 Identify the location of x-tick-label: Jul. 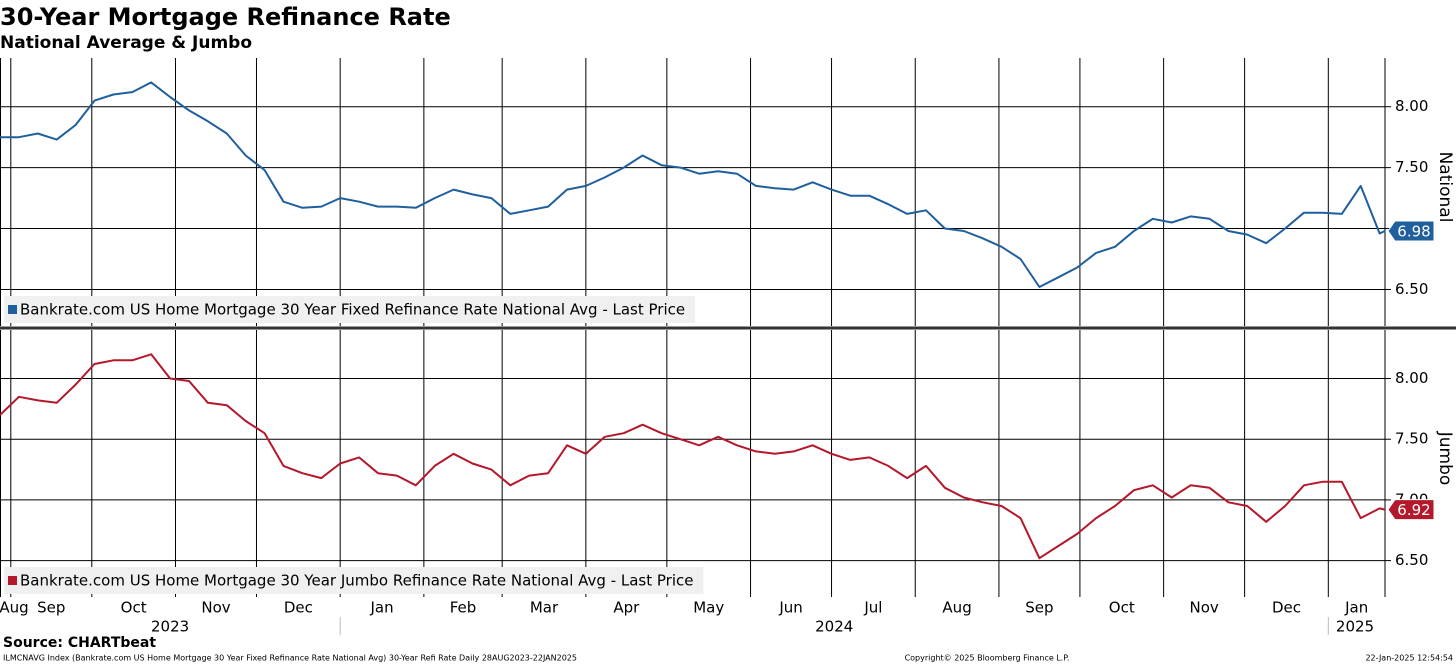
(872, 608).